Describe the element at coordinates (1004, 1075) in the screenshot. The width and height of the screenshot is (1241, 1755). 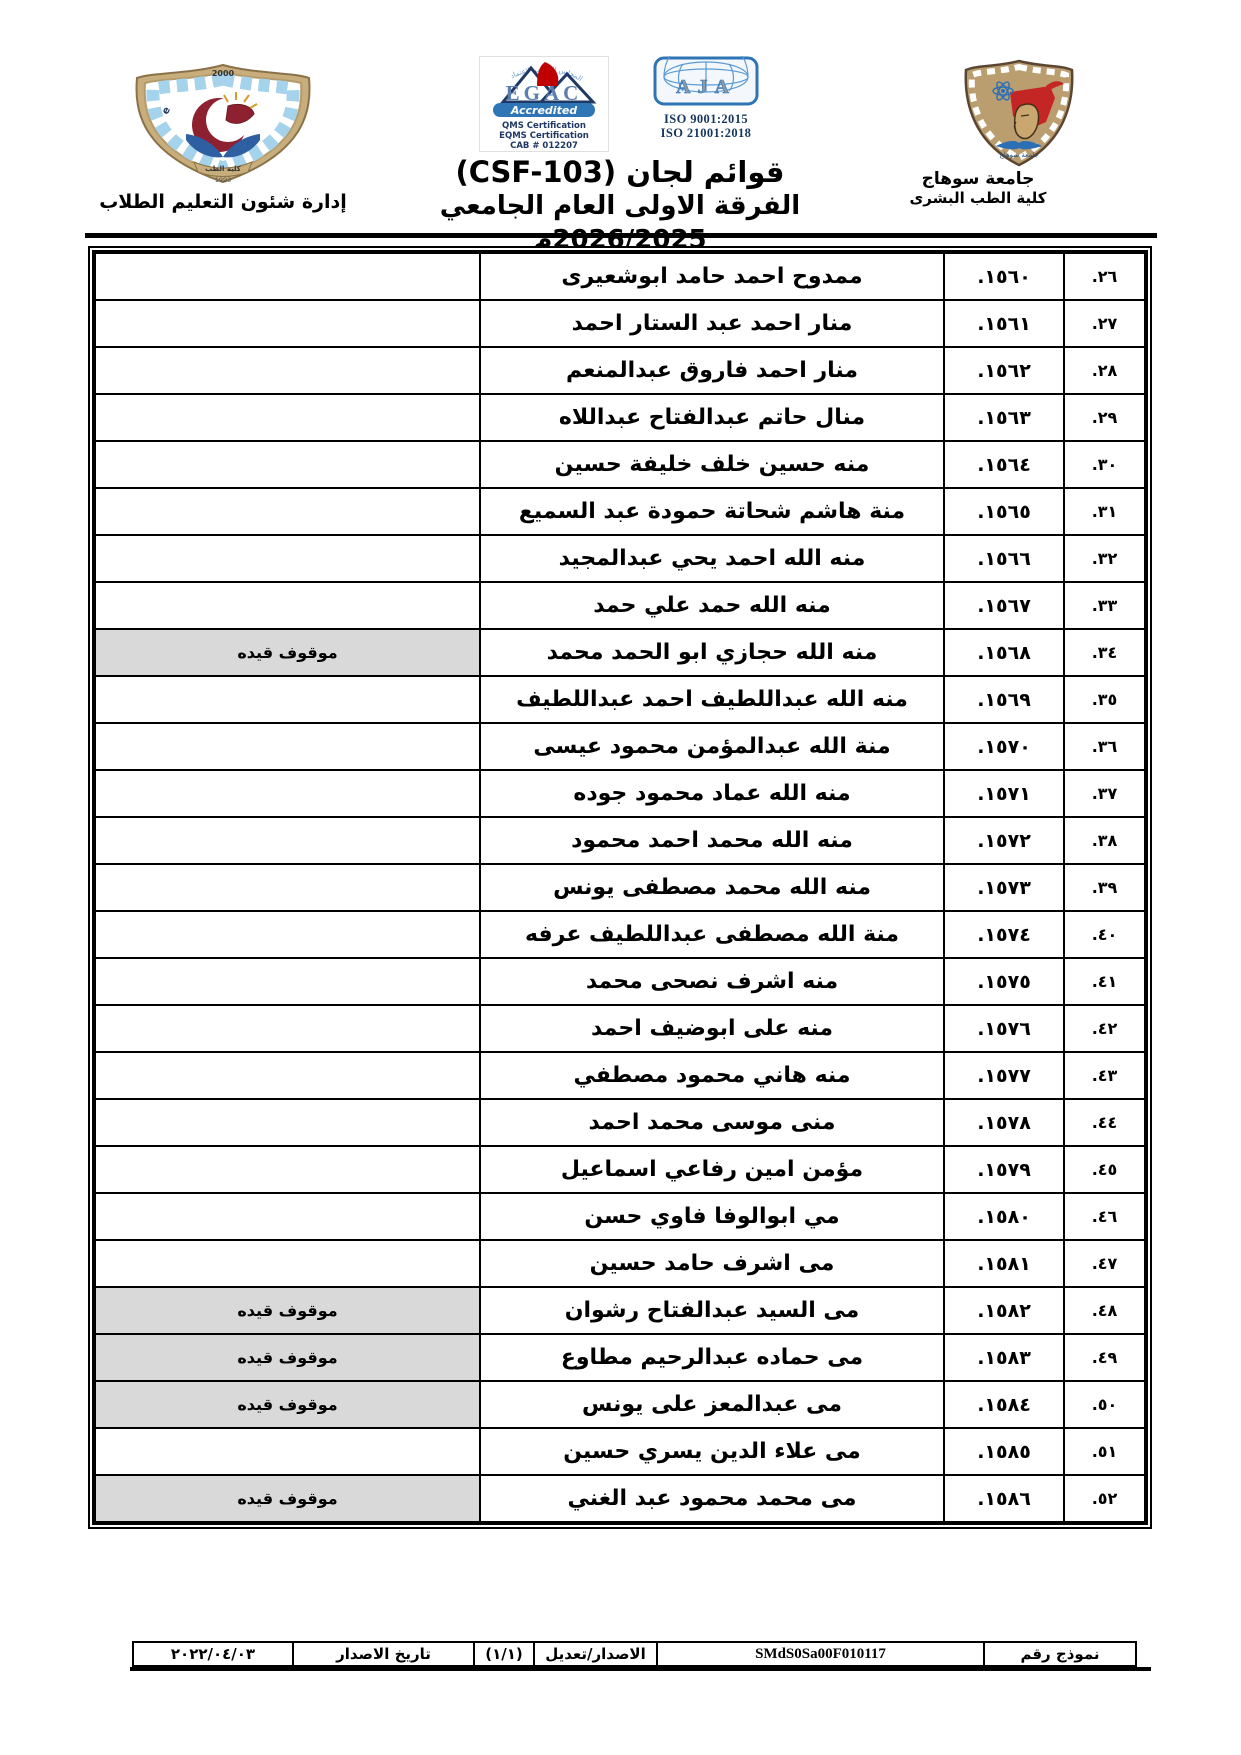
I see `row-student-id-cell: ١٥٧٧.` at that location.